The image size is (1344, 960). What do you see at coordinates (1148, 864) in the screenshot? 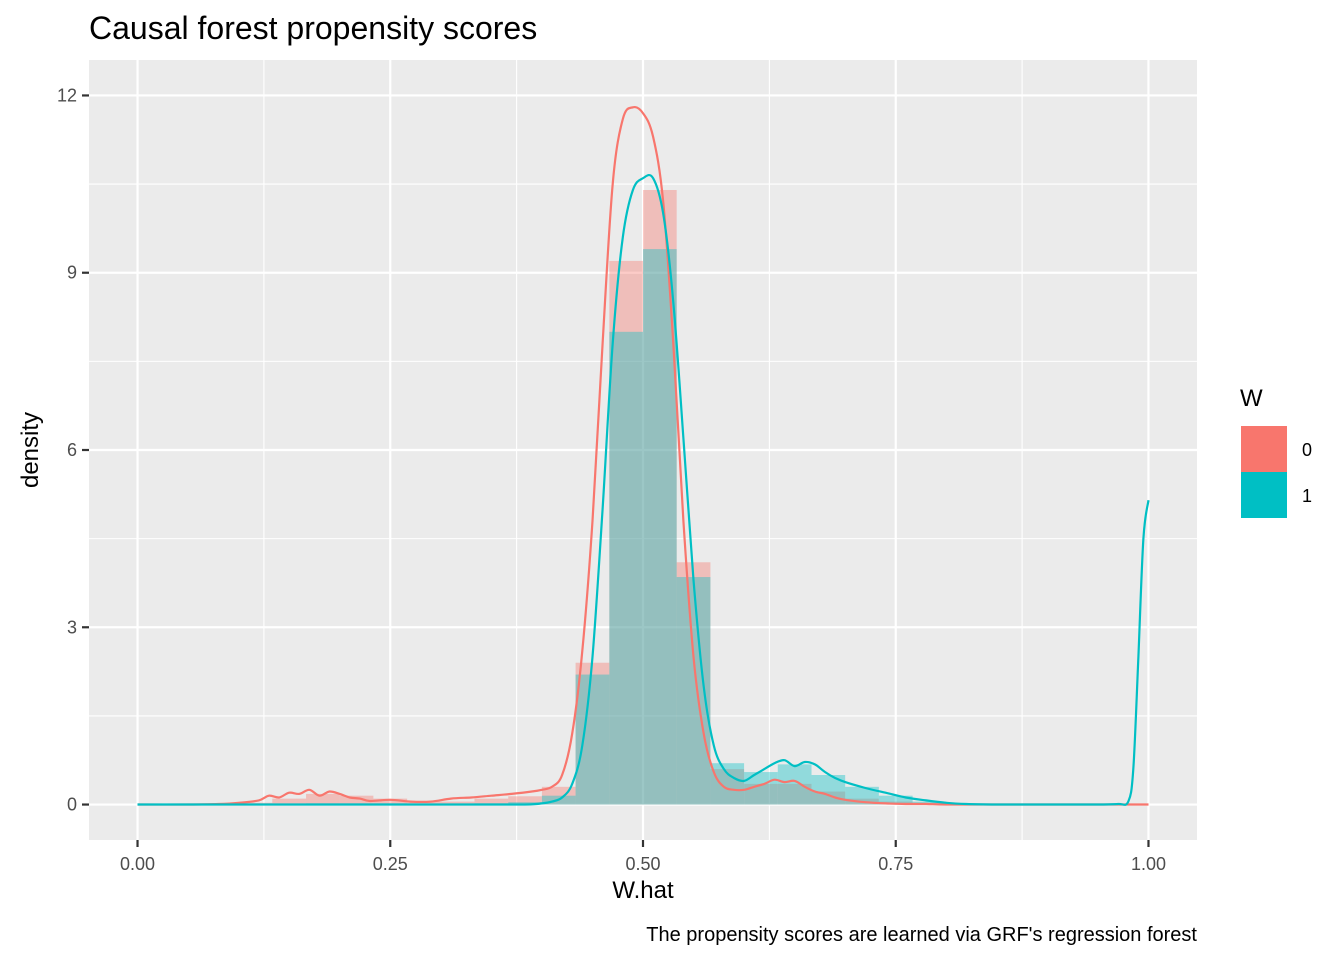
I see `x-tick-label: 1.00` at bounding box center [1148, 864].